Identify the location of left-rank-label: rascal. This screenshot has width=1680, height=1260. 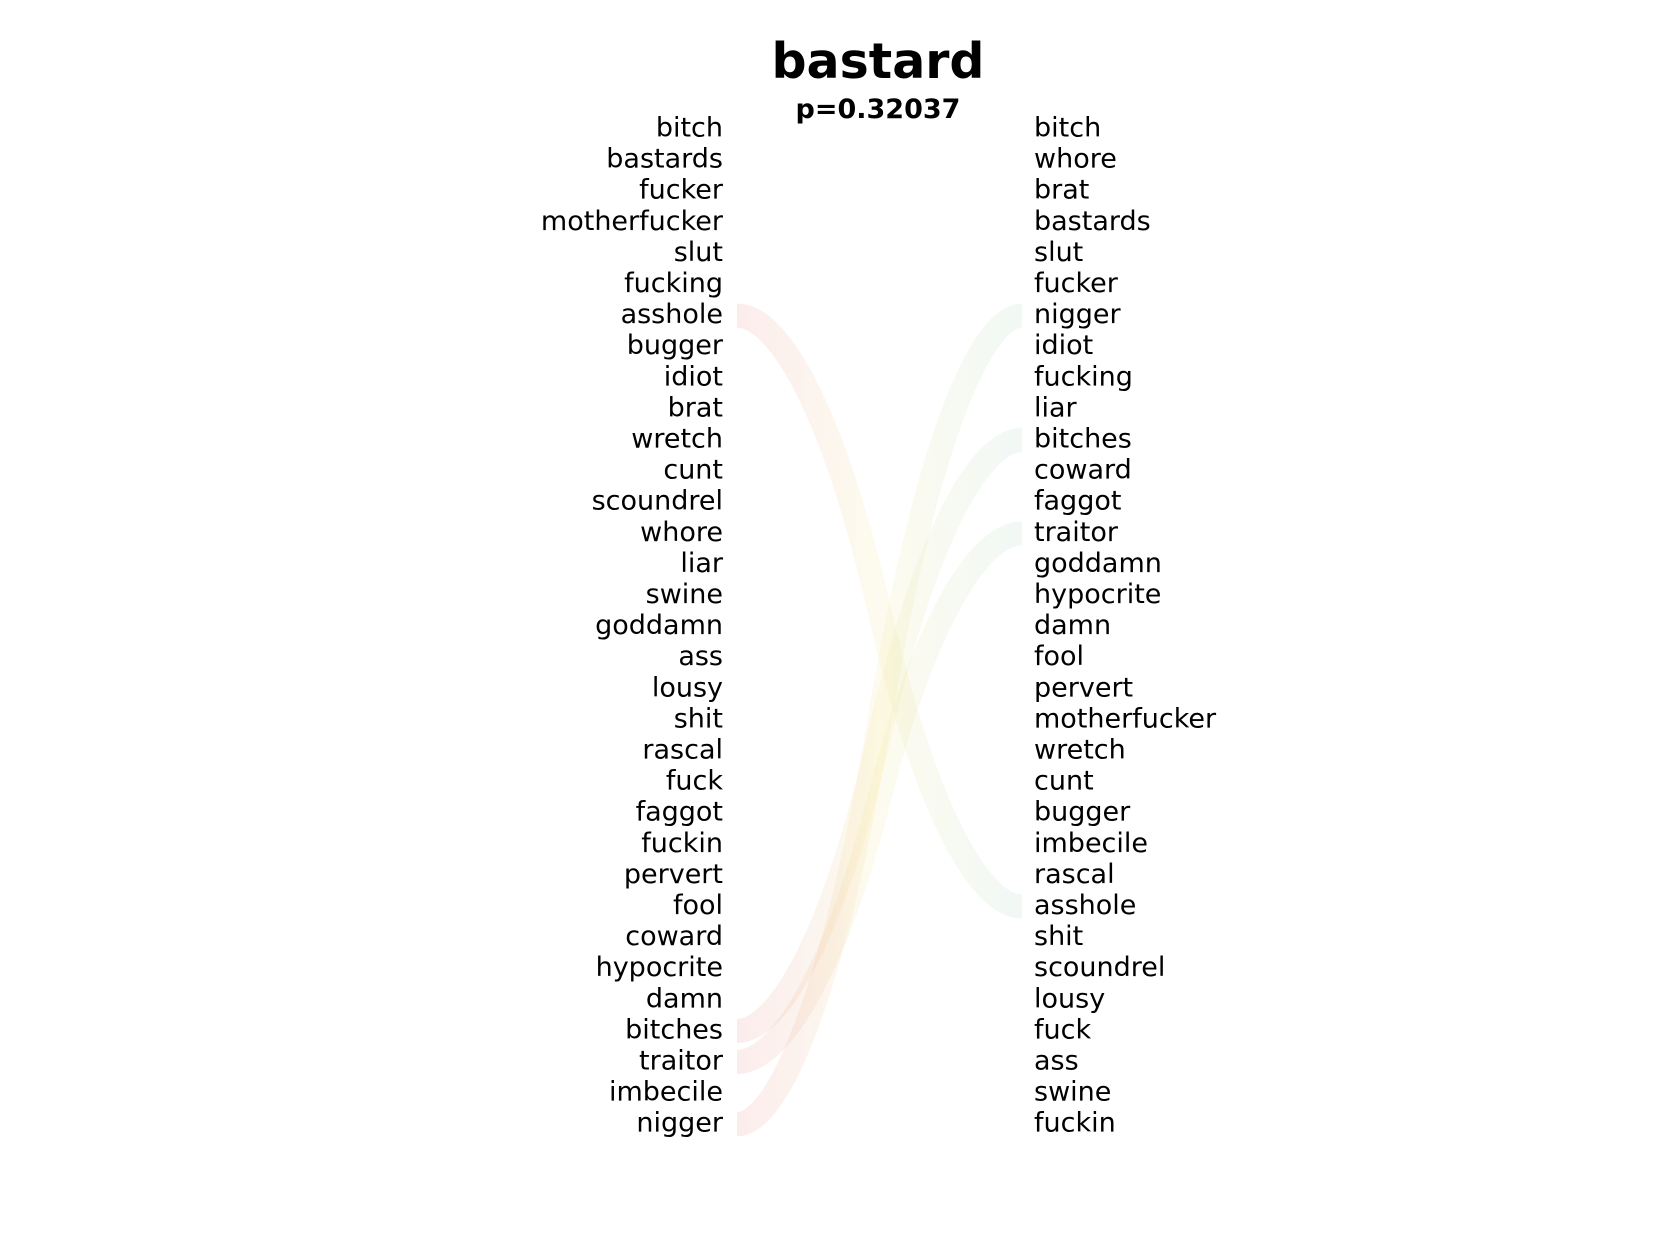
(682, 750).